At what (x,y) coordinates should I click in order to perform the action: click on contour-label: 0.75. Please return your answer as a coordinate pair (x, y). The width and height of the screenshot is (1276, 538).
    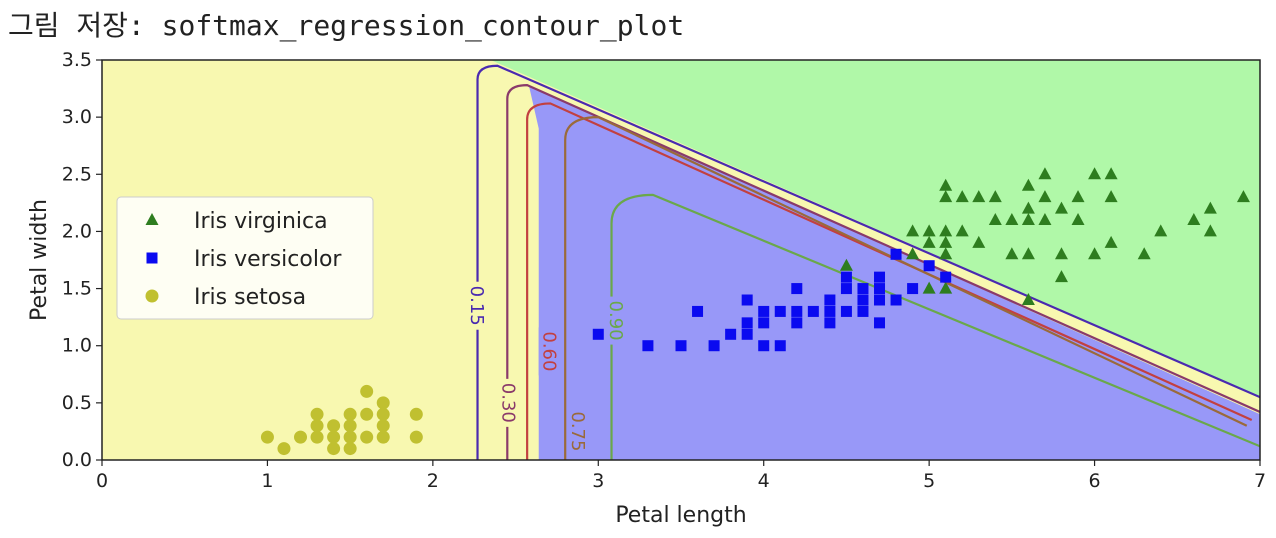
    Looking at the image, I should click on (577, 431).